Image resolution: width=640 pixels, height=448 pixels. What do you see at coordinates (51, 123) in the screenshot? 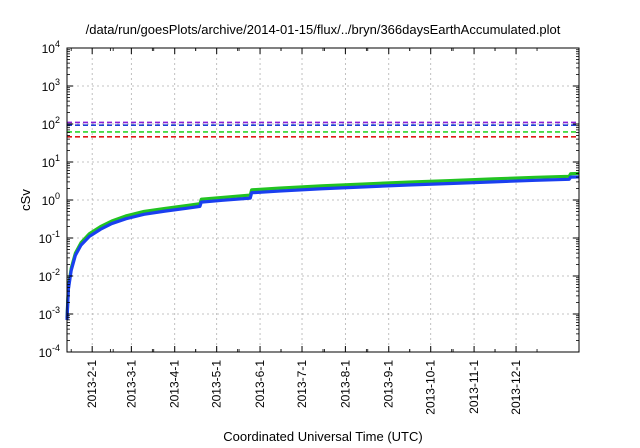
I see `y-tick-label: 10²` at bounding box center [51, 123].